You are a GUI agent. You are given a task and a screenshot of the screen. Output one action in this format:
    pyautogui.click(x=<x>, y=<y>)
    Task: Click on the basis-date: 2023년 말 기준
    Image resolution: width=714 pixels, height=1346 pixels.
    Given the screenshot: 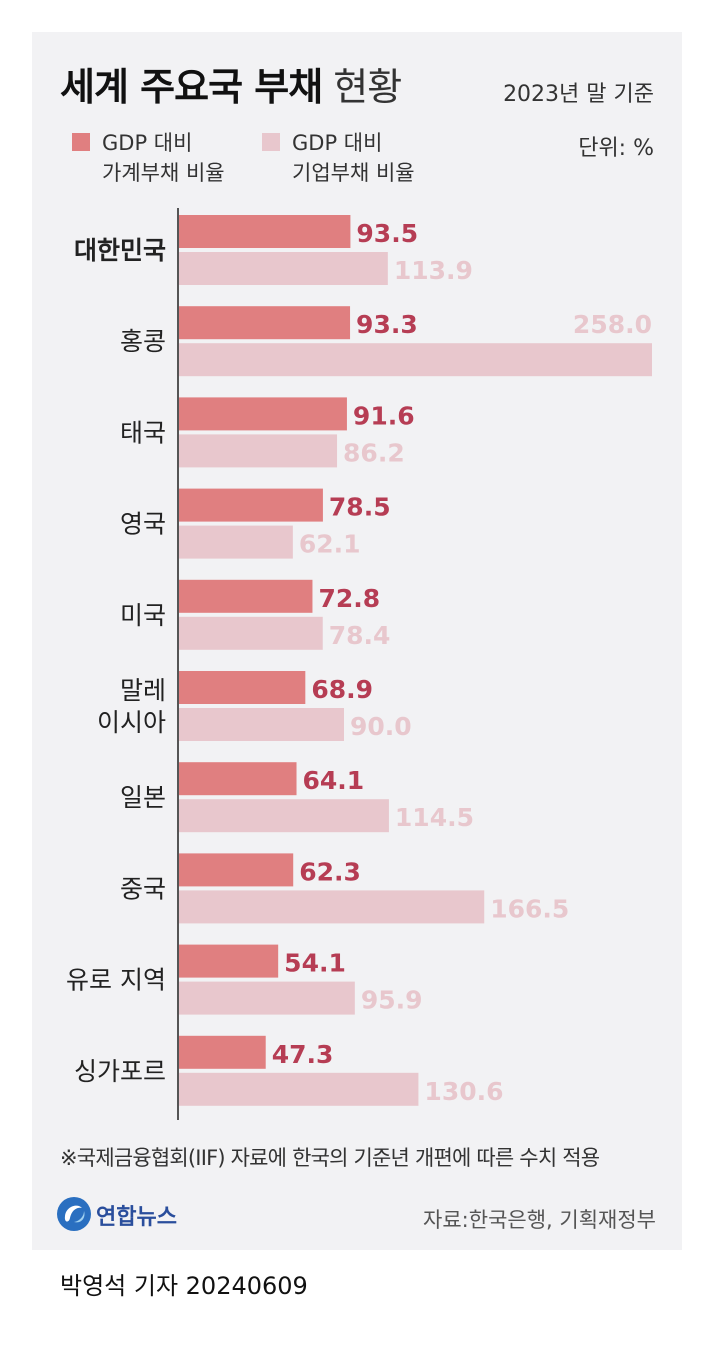 What is the action you would take?
    pyautogui.click(x=578, y=94)
    